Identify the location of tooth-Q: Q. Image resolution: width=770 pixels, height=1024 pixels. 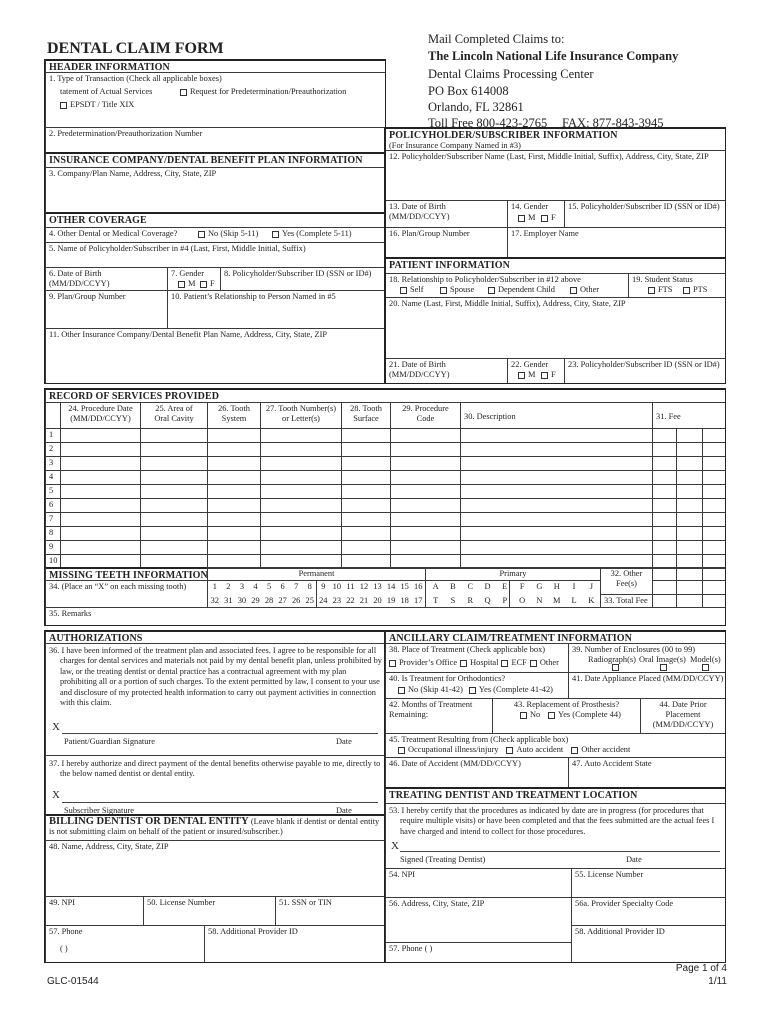
(487, 600).